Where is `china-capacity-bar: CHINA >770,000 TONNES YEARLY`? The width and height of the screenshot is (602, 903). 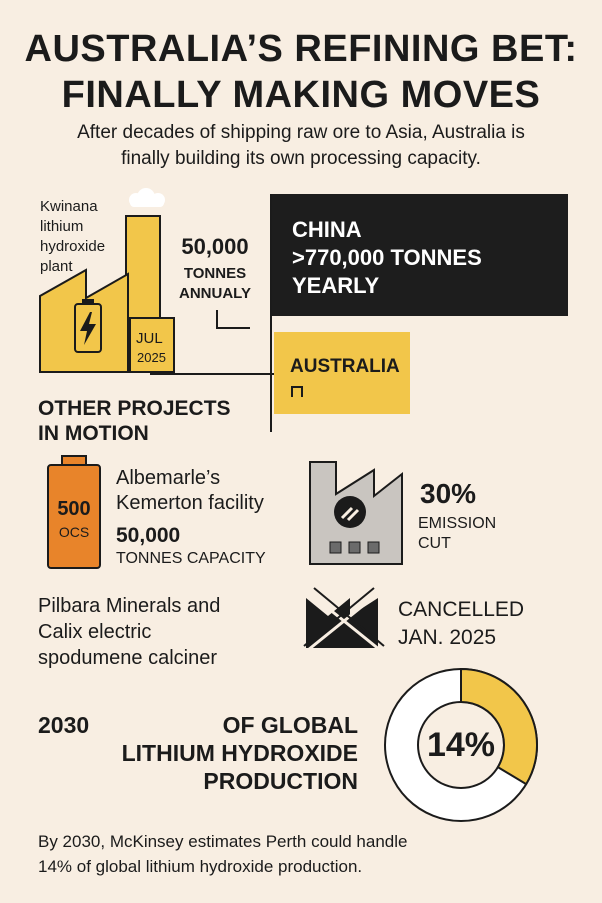 china-capacity-bar: CHINA >770,000 TONNES YEARLY is located at coordinates (420, 255).